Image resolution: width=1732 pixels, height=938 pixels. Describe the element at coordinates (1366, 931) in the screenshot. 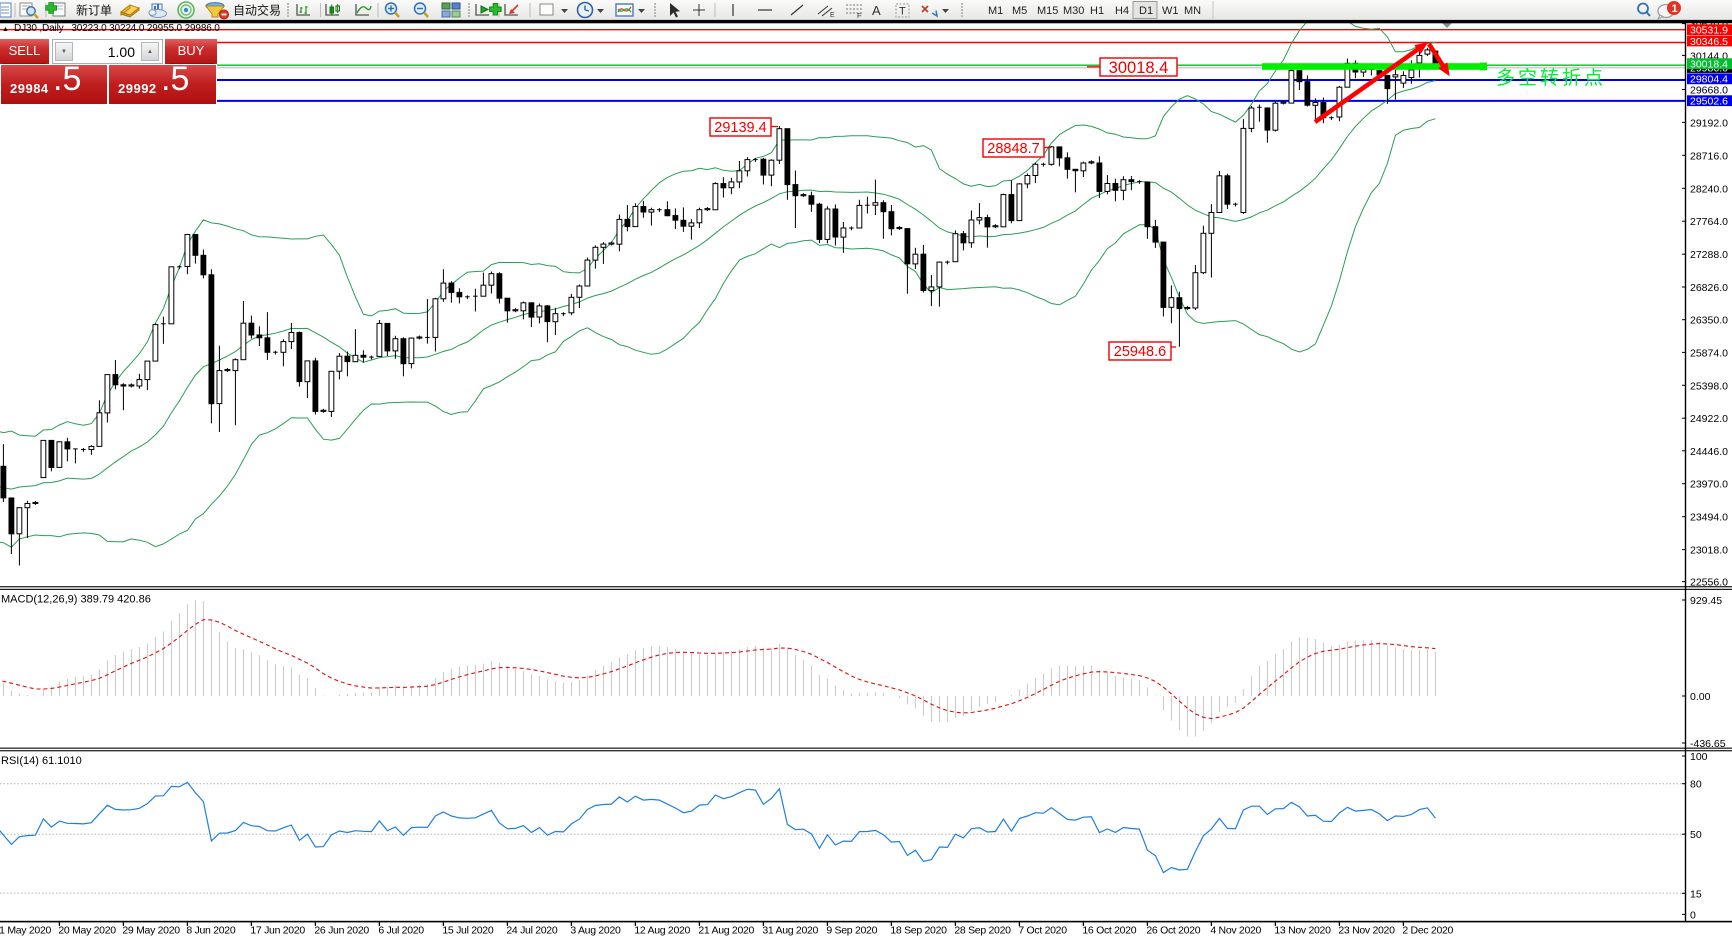

I see `svg-text: 23 Nov 2020` at that location.